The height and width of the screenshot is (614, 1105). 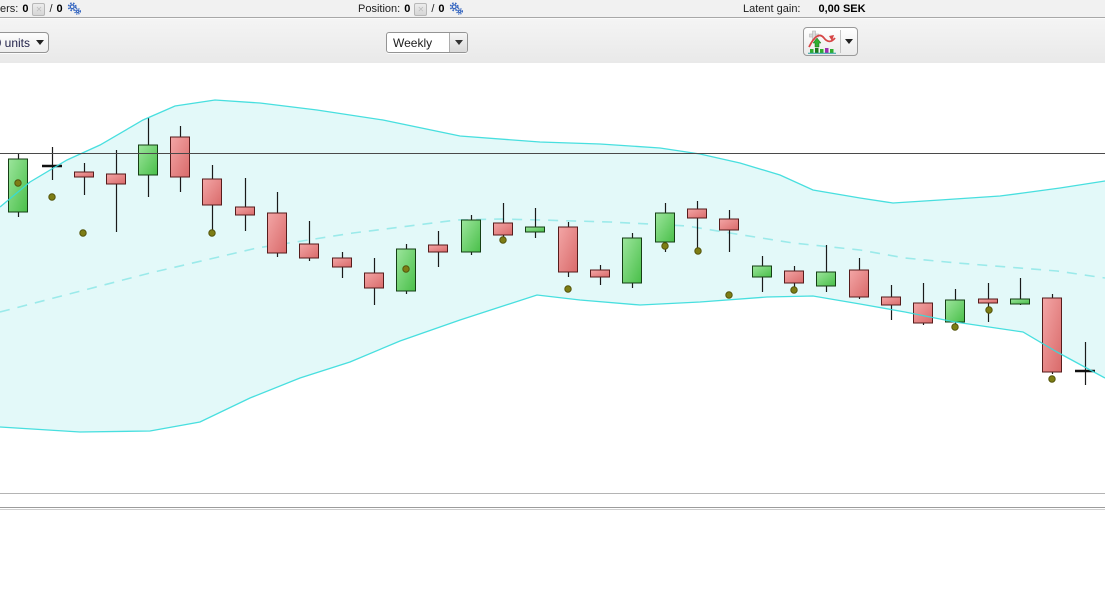 What do you see at coordinates (413, 42) in the screenshot?
I see `period-dropdown-value: Weekly` at bounding box center [413, 42].